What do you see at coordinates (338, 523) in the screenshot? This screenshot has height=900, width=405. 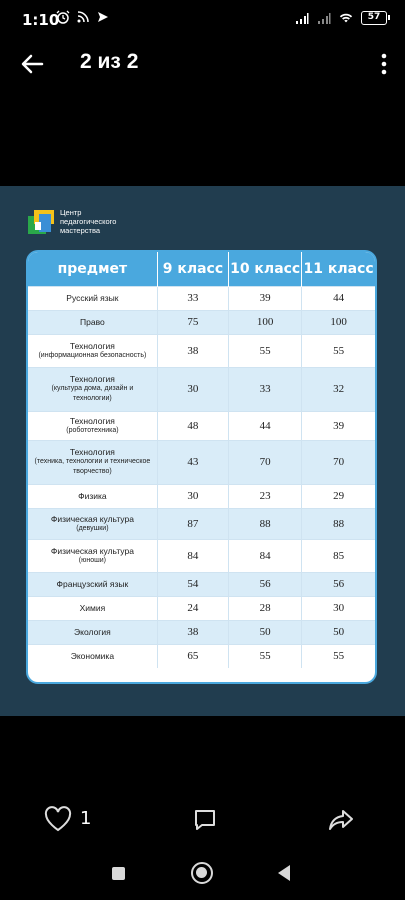 I see `score-cell-g11: 88` at bounding box center [338, 523].